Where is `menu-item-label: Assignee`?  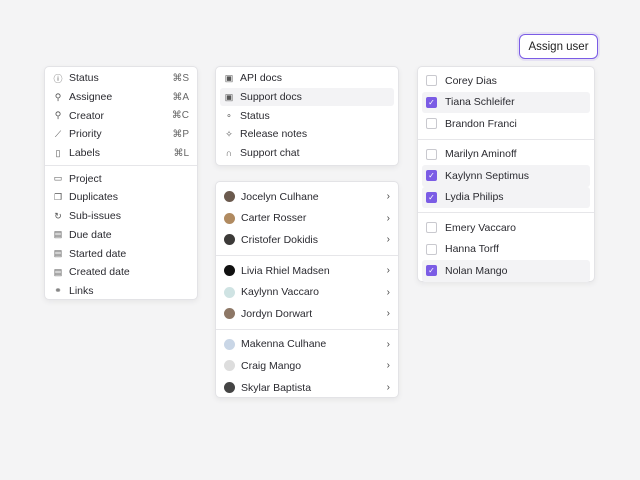 menu-item-label: Assignee is located at coordinates (91, 97).